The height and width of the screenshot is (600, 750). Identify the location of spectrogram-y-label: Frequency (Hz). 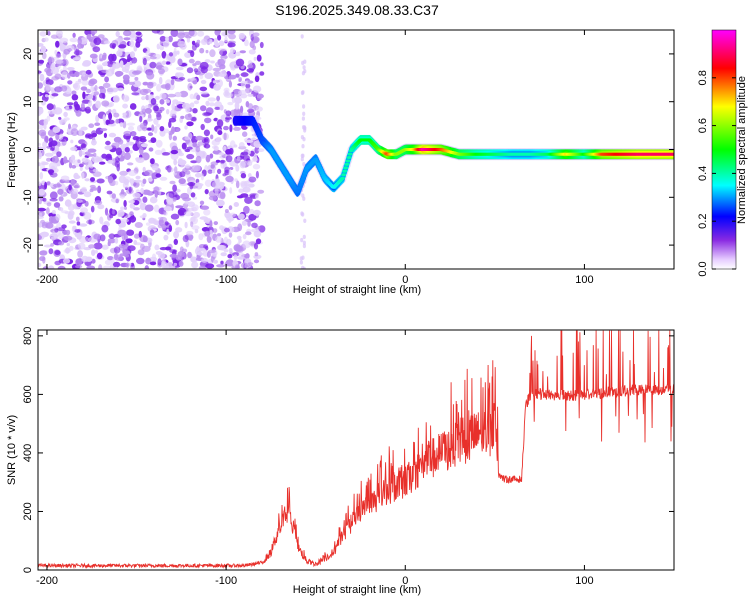
(12, 150).